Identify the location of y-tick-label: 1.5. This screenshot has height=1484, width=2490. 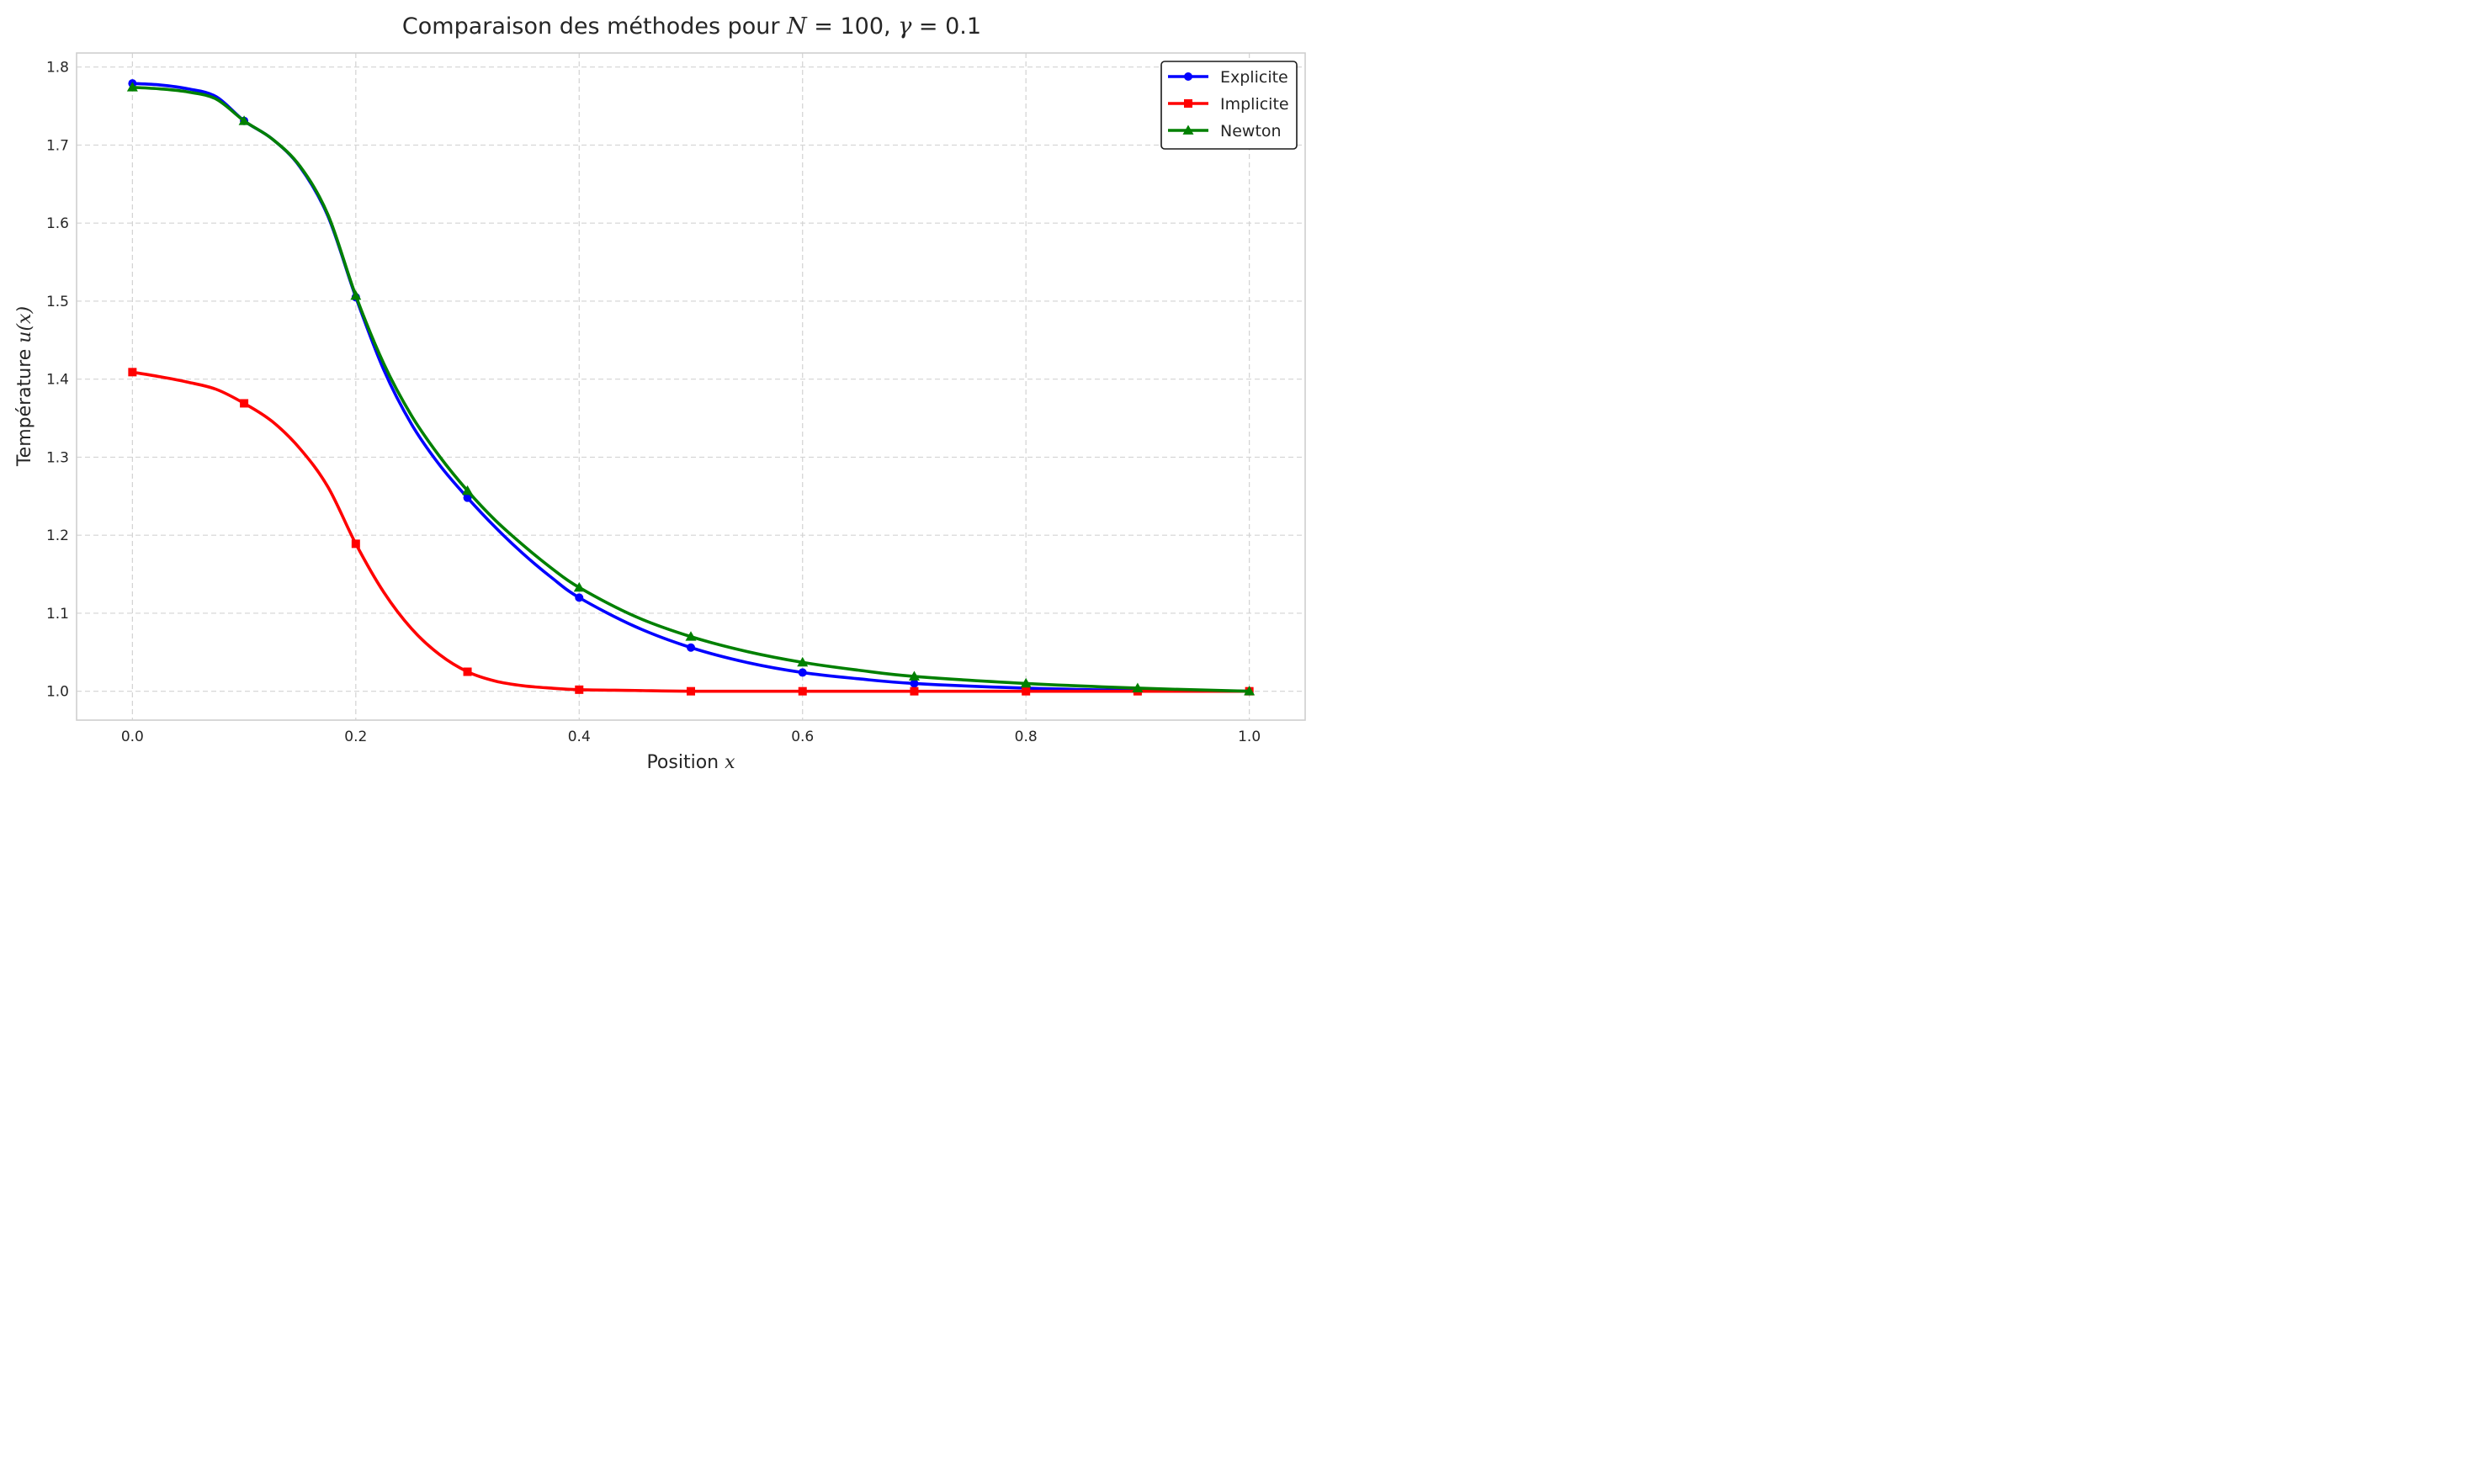
(58, 302).